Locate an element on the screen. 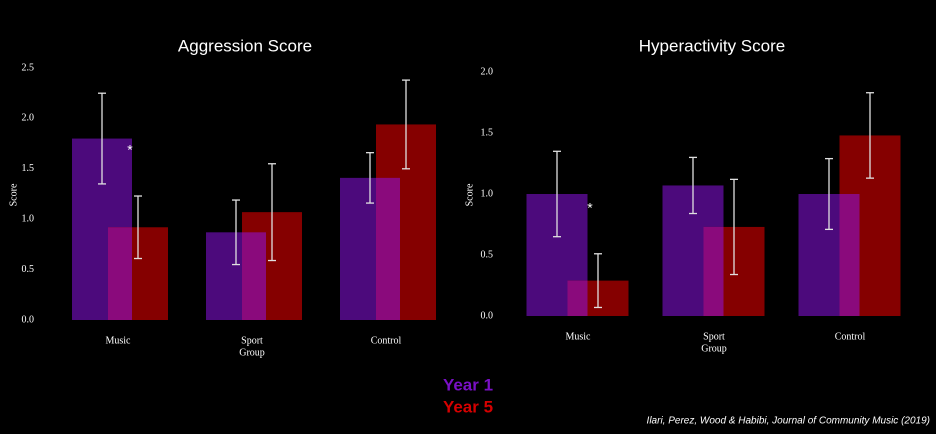  legend-entry: Year 1 is located at coordinates (468, 384).